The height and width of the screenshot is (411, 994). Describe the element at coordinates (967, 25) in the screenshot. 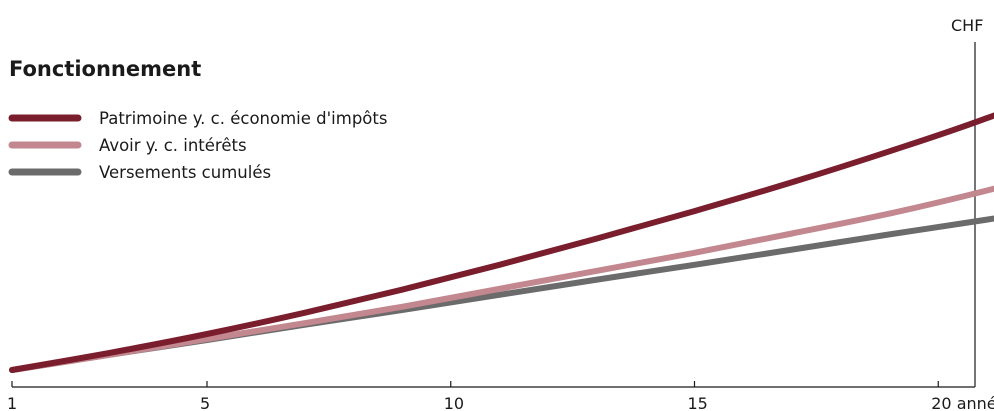

I see `y-axis-unit-label: CHF` at that location.